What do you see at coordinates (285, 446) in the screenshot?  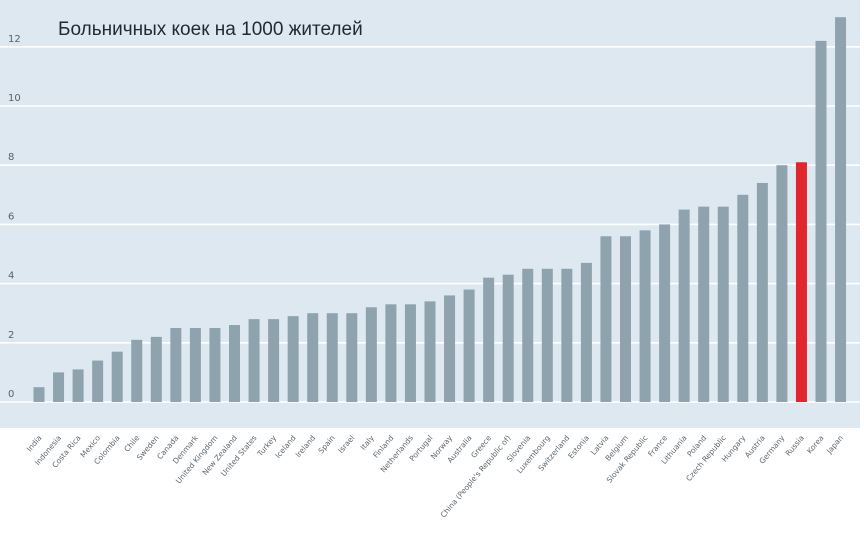 I see `x-tick-label: Iceland` at bounding box center [285, 446].